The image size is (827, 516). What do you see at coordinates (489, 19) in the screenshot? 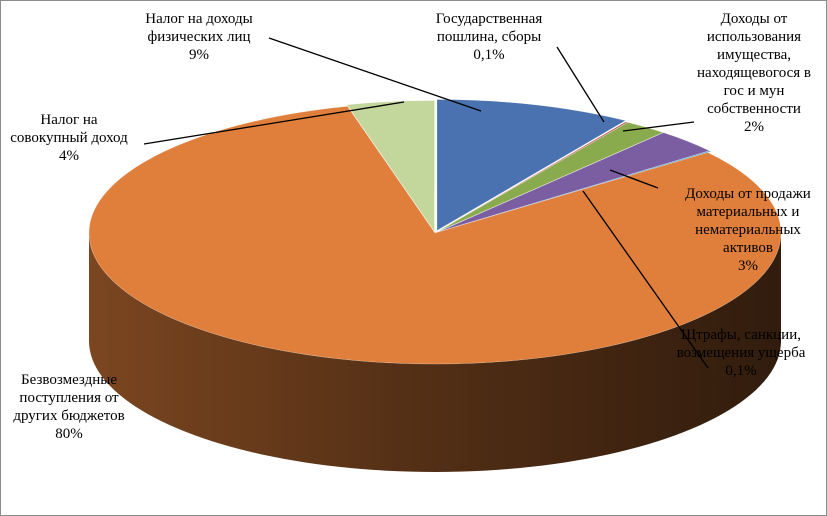
I see `data-label-line: Государственная` at bounding box center [489, 19].